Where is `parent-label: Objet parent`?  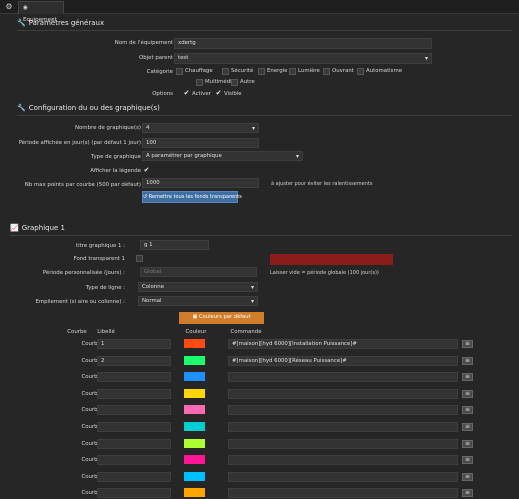
parent-label: Objet parent is located at coordinates (156, 58).